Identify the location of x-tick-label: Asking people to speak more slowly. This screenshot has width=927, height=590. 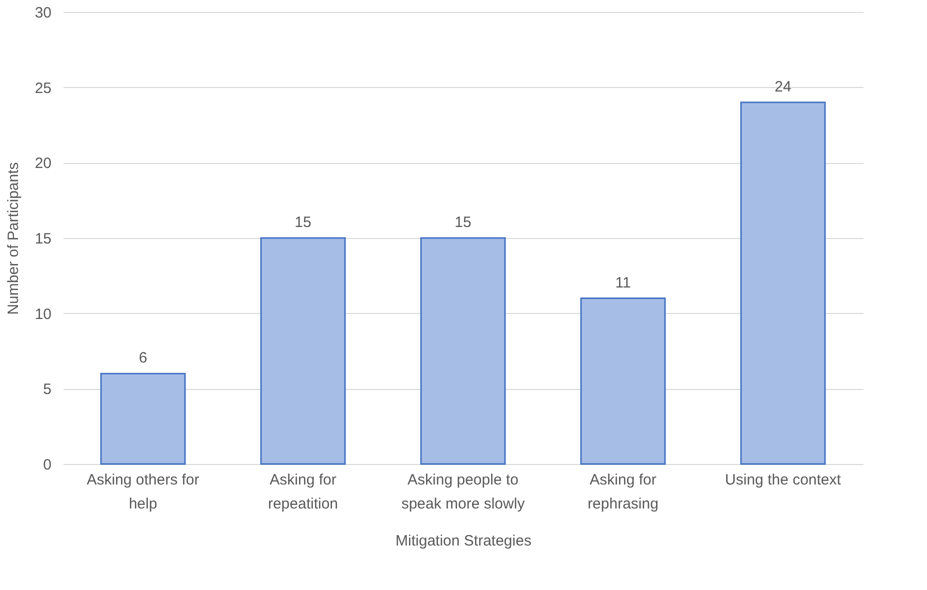
(463, 492).